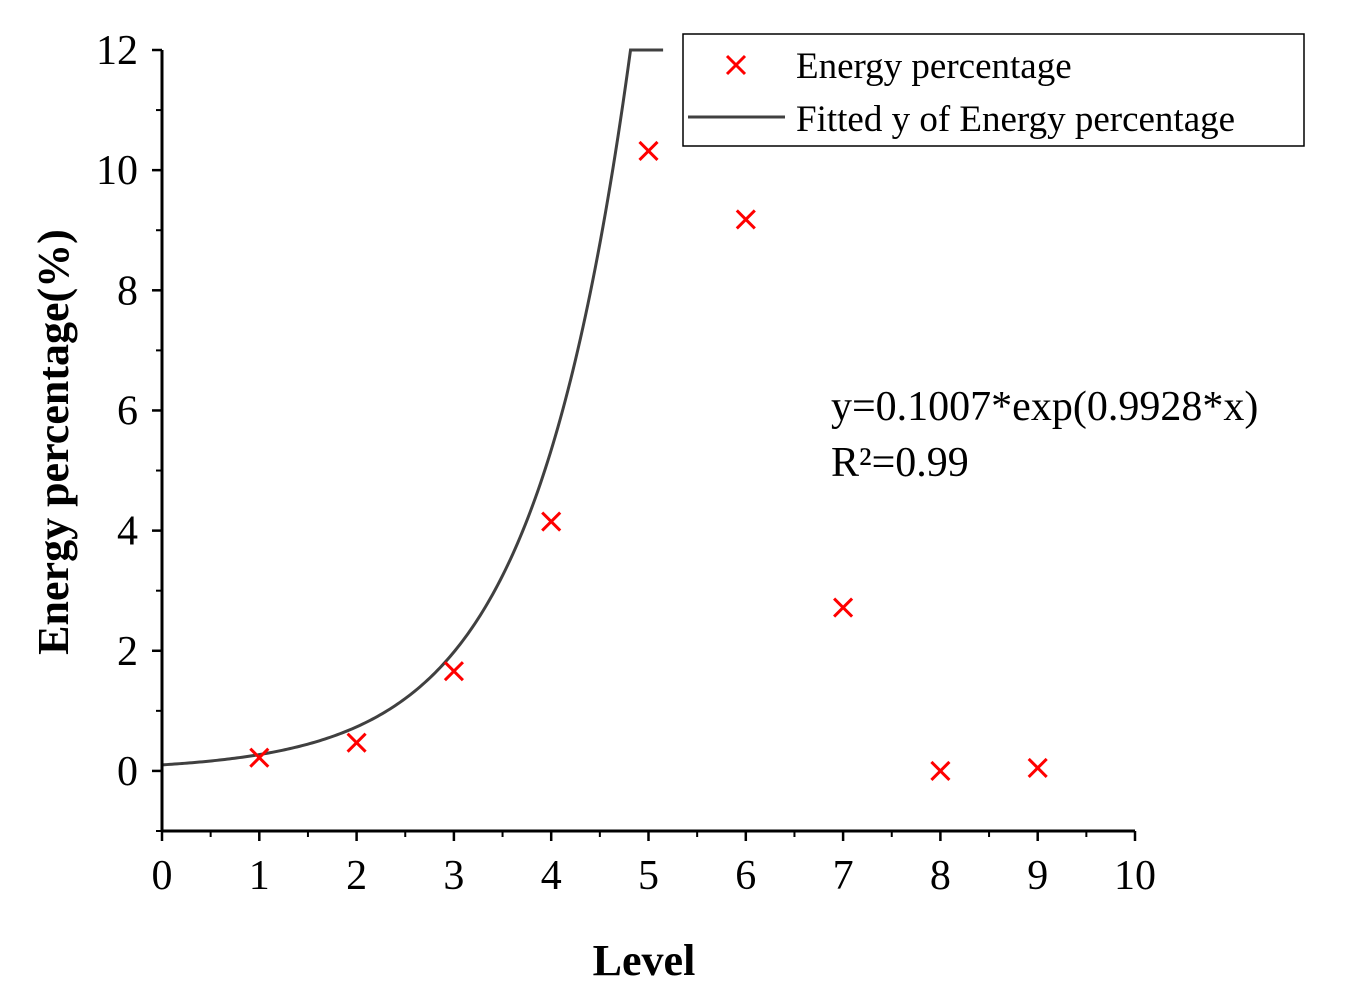 The height and width of the screenshot is (999, 1359). I want to click on x-tick-label: 9, so click(1037, 876).